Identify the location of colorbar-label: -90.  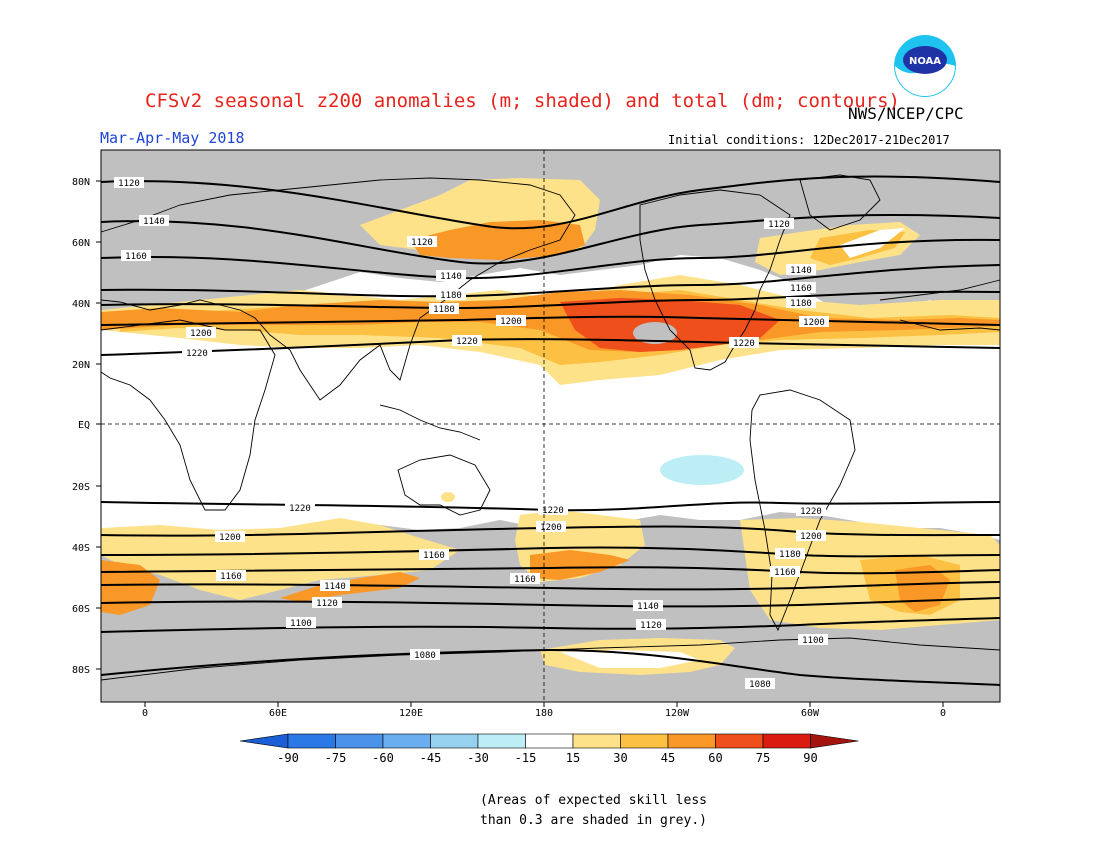
(288, 758).